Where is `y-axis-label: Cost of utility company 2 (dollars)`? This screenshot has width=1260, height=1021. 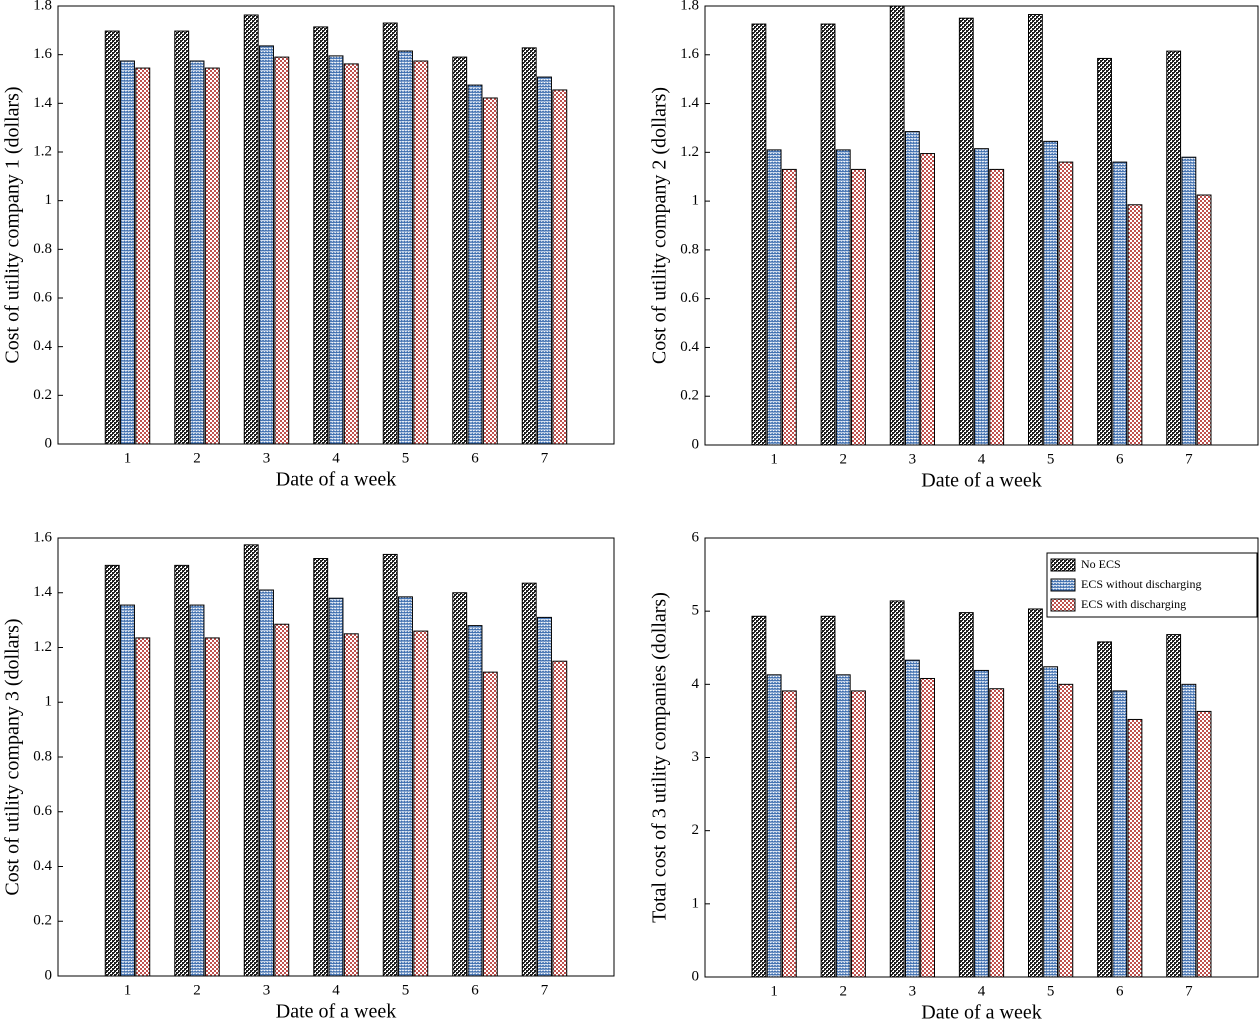 y-axis-label: Cost of utility company 2 (dollars) is located at coordinates (660, 225).